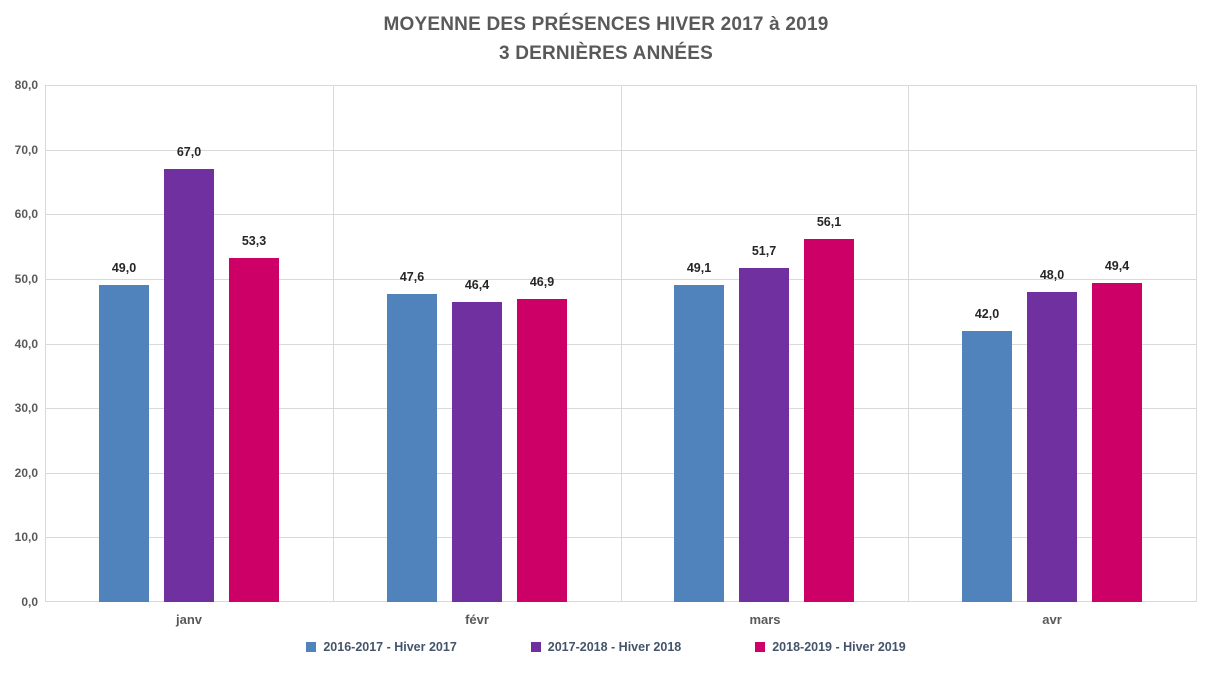  I want to click on bar-value-label: 49,4, so click(1117, 266).